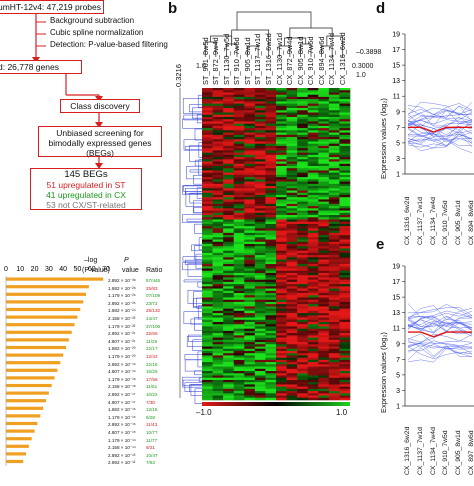 The height and width of the screenshot is (486, 474). I want to click on dendro-right-label-3: 1.0, so click(361, 75).